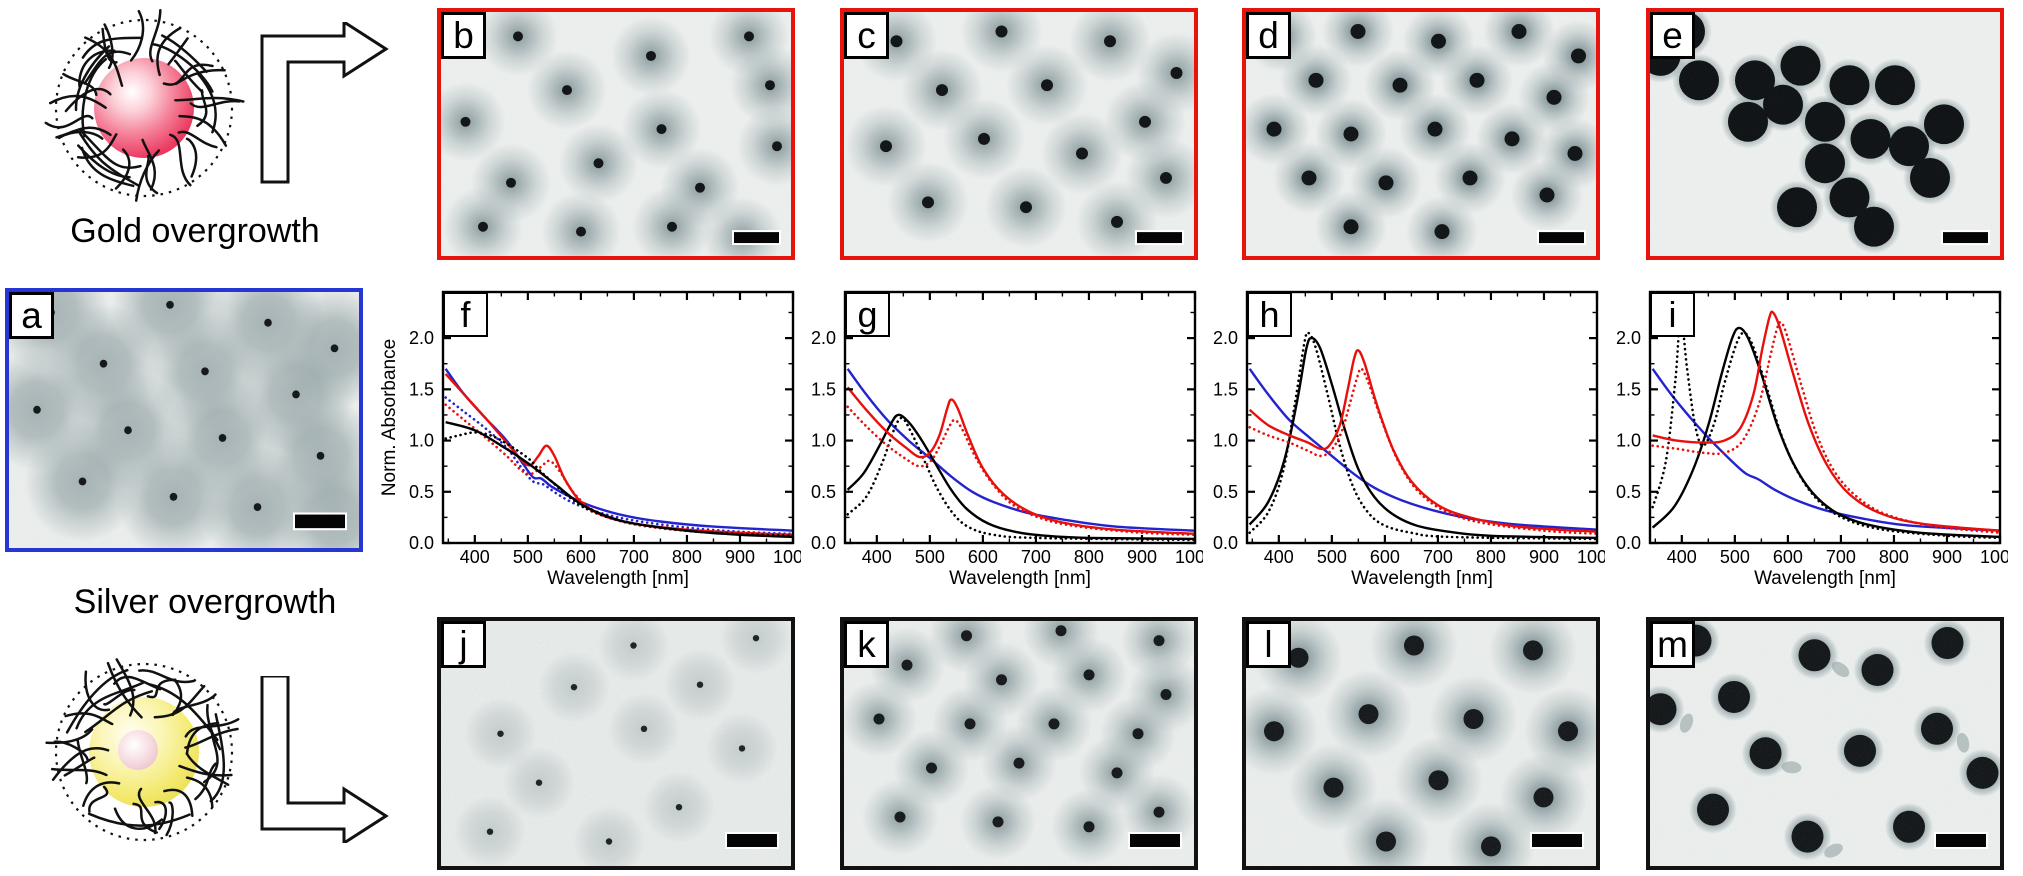  What do you see at coordinates (867, 314) in the screenshot?
I see `chart-label-g: g` at bounding box center [867, 314].